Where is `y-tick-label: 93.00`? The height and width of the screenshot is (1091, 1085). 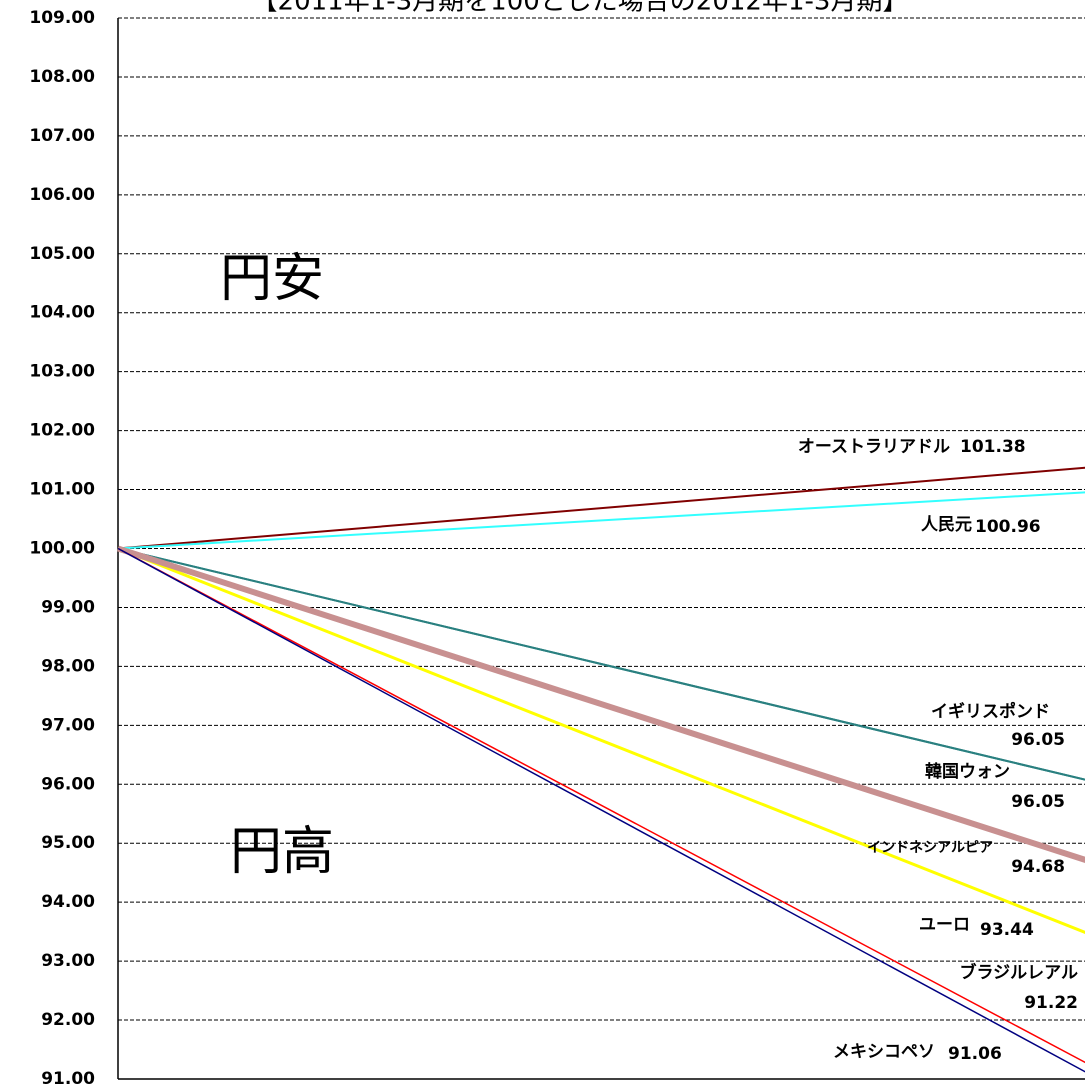 y-tick-label: 93.00 is located at coordinates (68, 961).